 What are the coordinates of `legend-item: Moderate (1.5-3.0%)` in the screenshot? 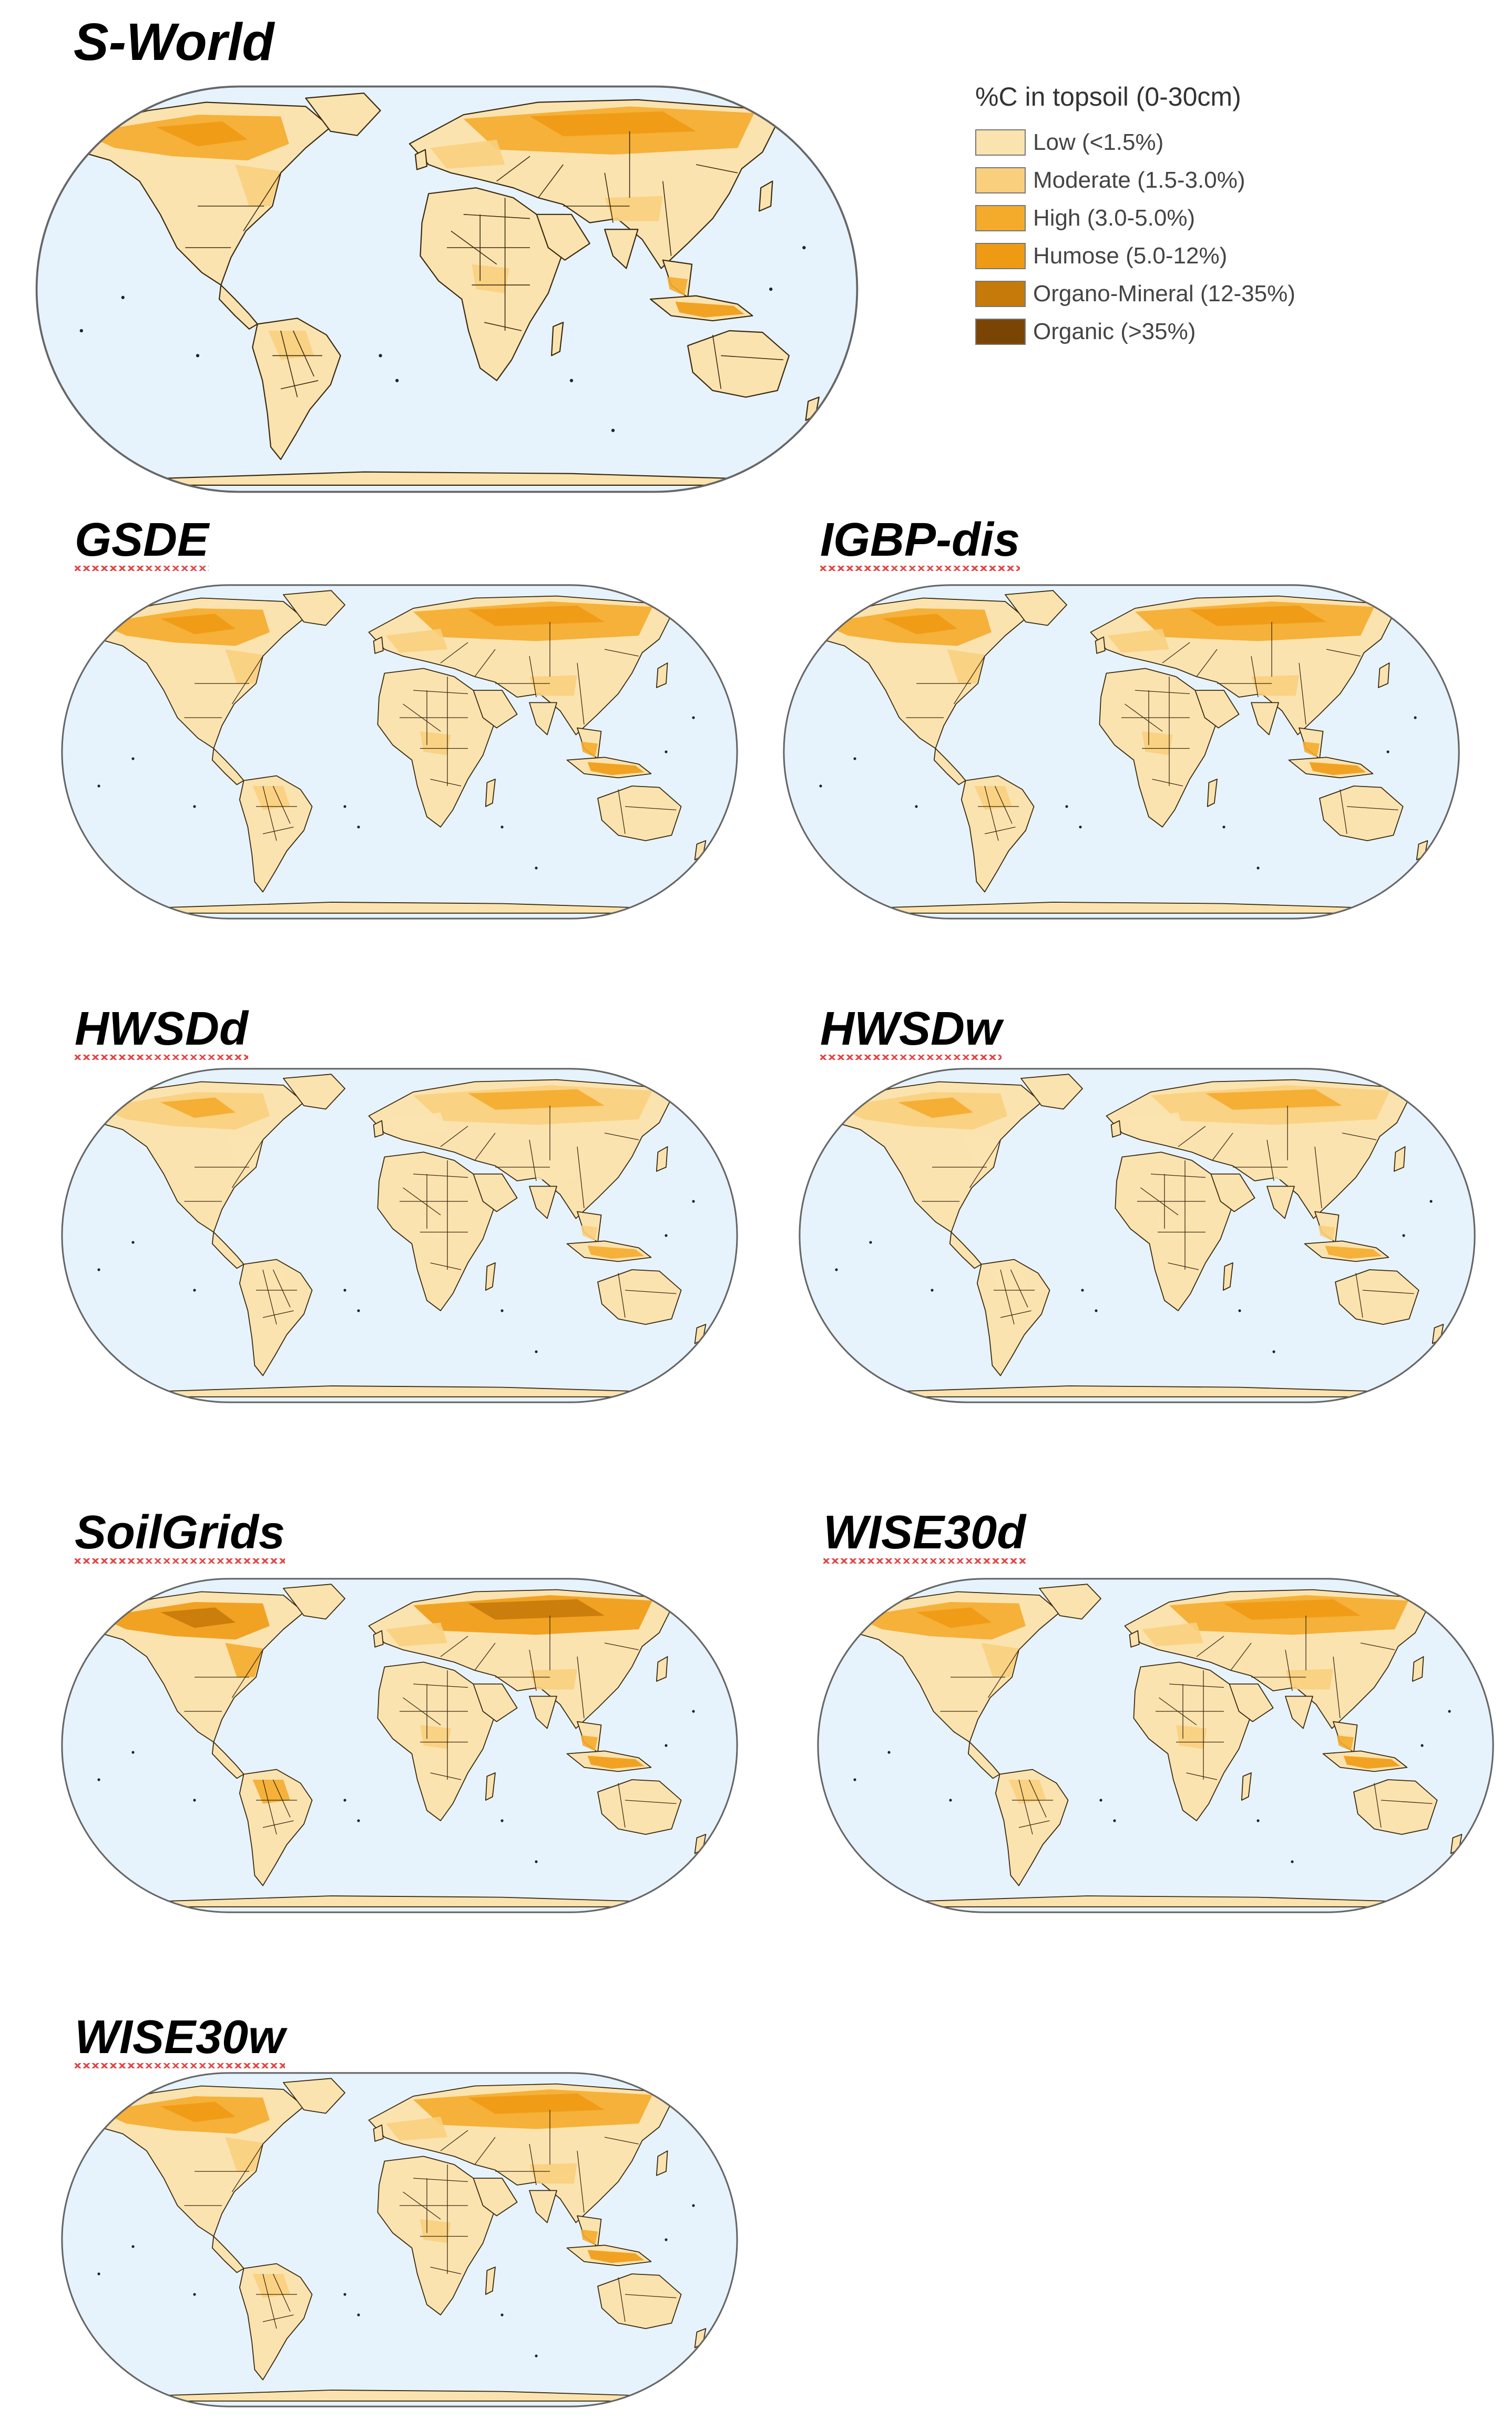 It's located at (1175, 180).